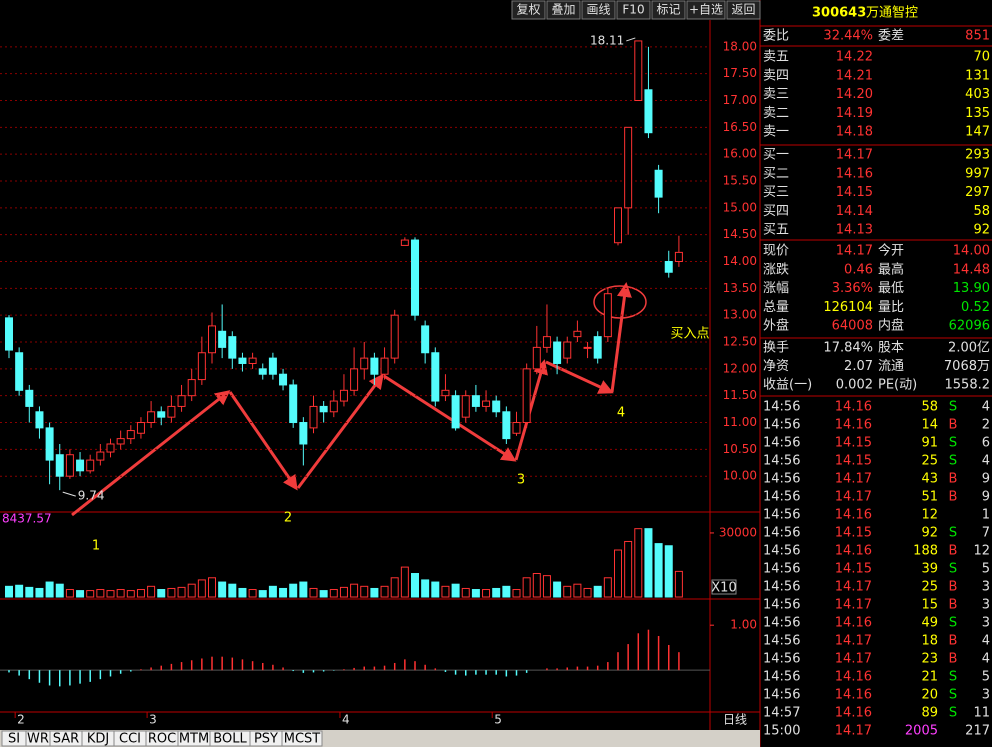  I want to click on quote-cell: 量比, so click(891, 307).